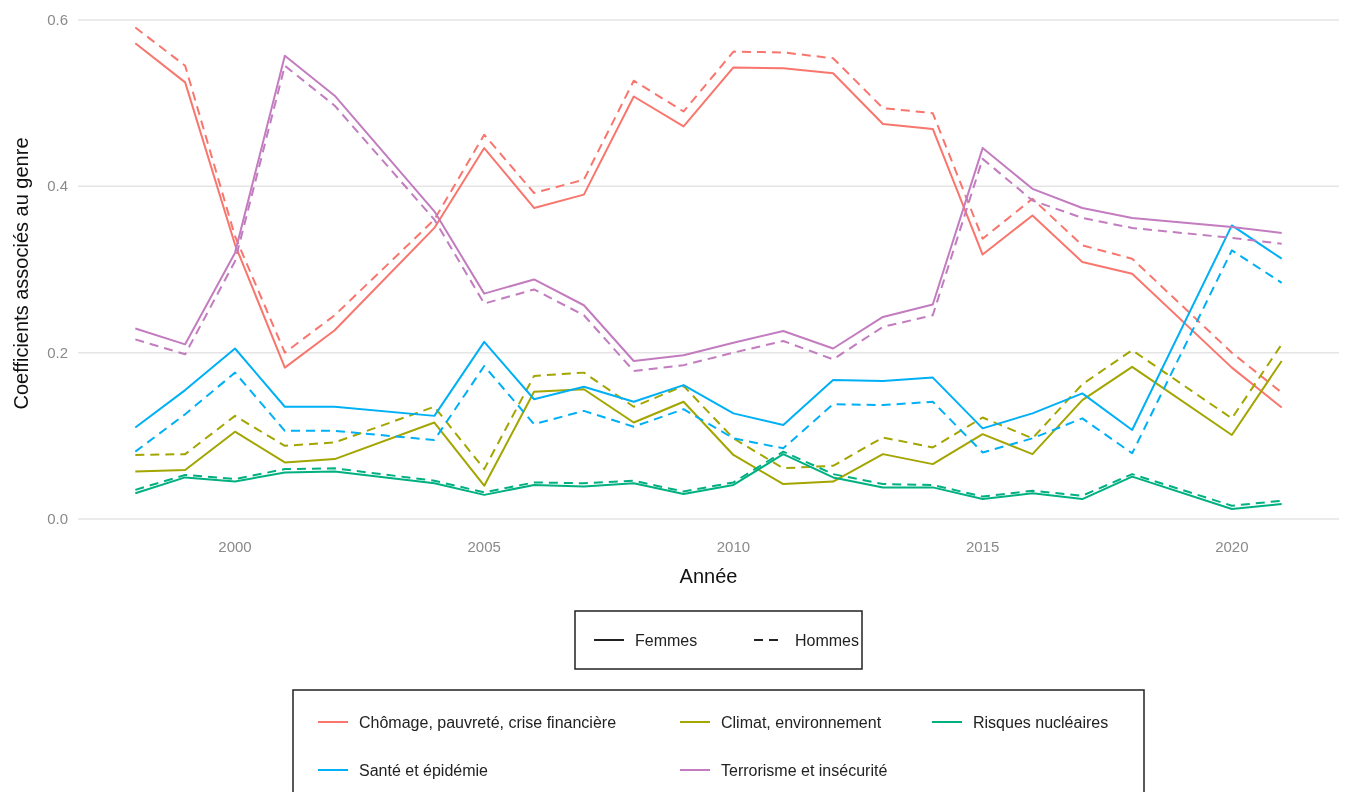 This screenshot has width=1347, height=792. I want to click on y-tick-label: 0.4, so click(57, 186).